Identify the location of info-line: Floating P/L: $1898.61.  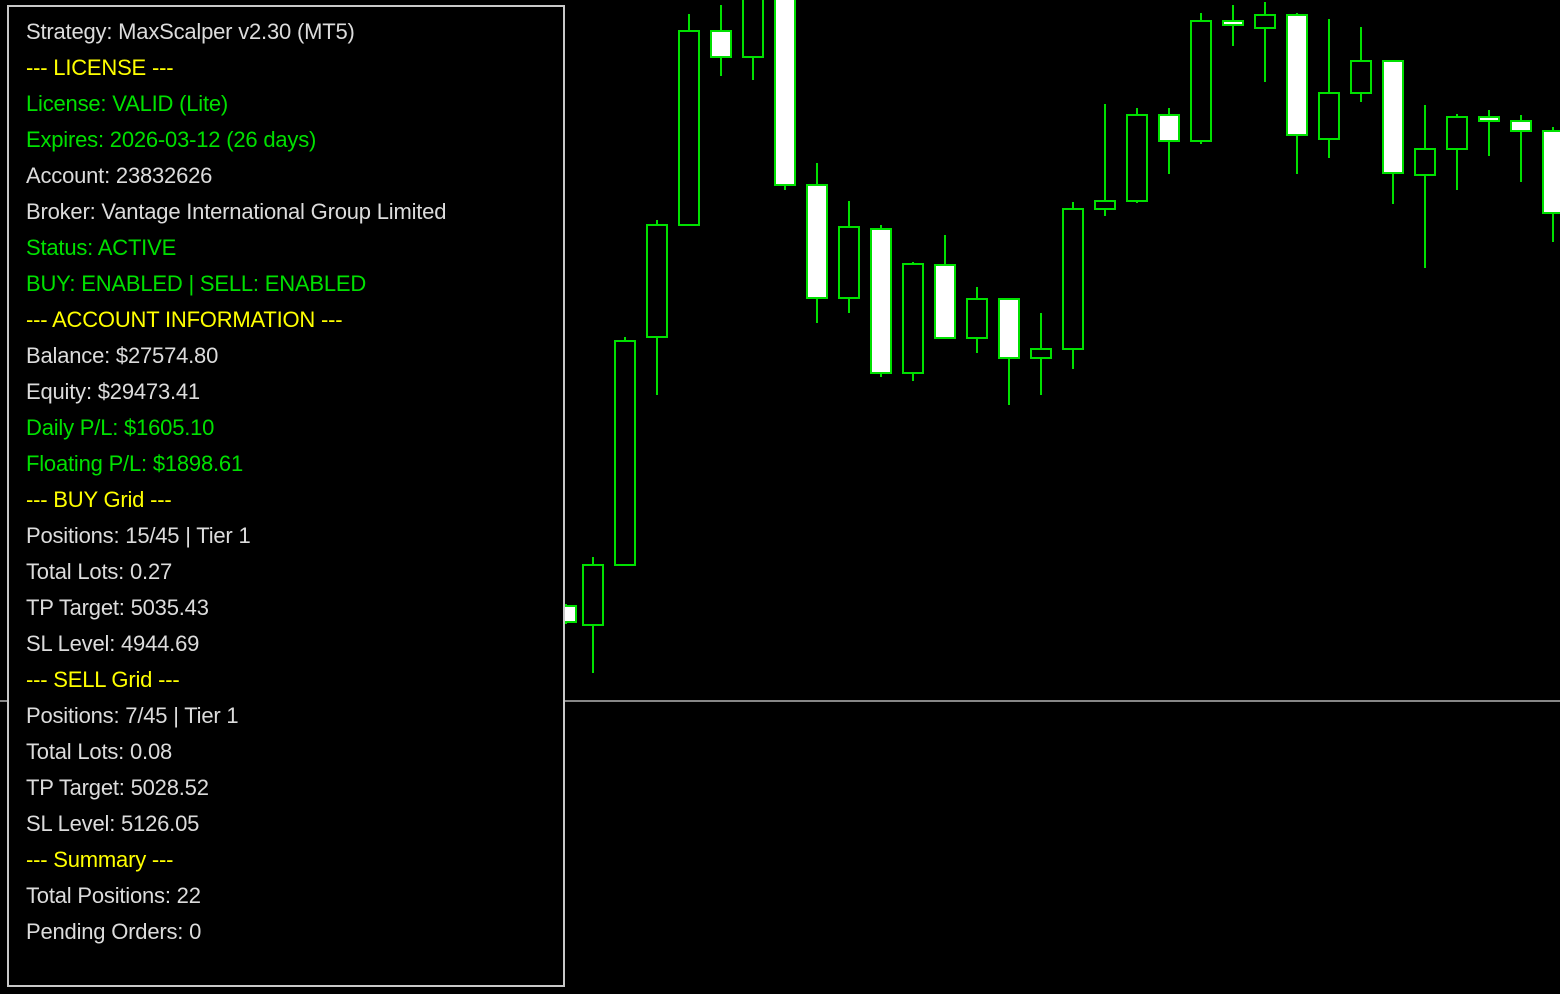
(134, 463).